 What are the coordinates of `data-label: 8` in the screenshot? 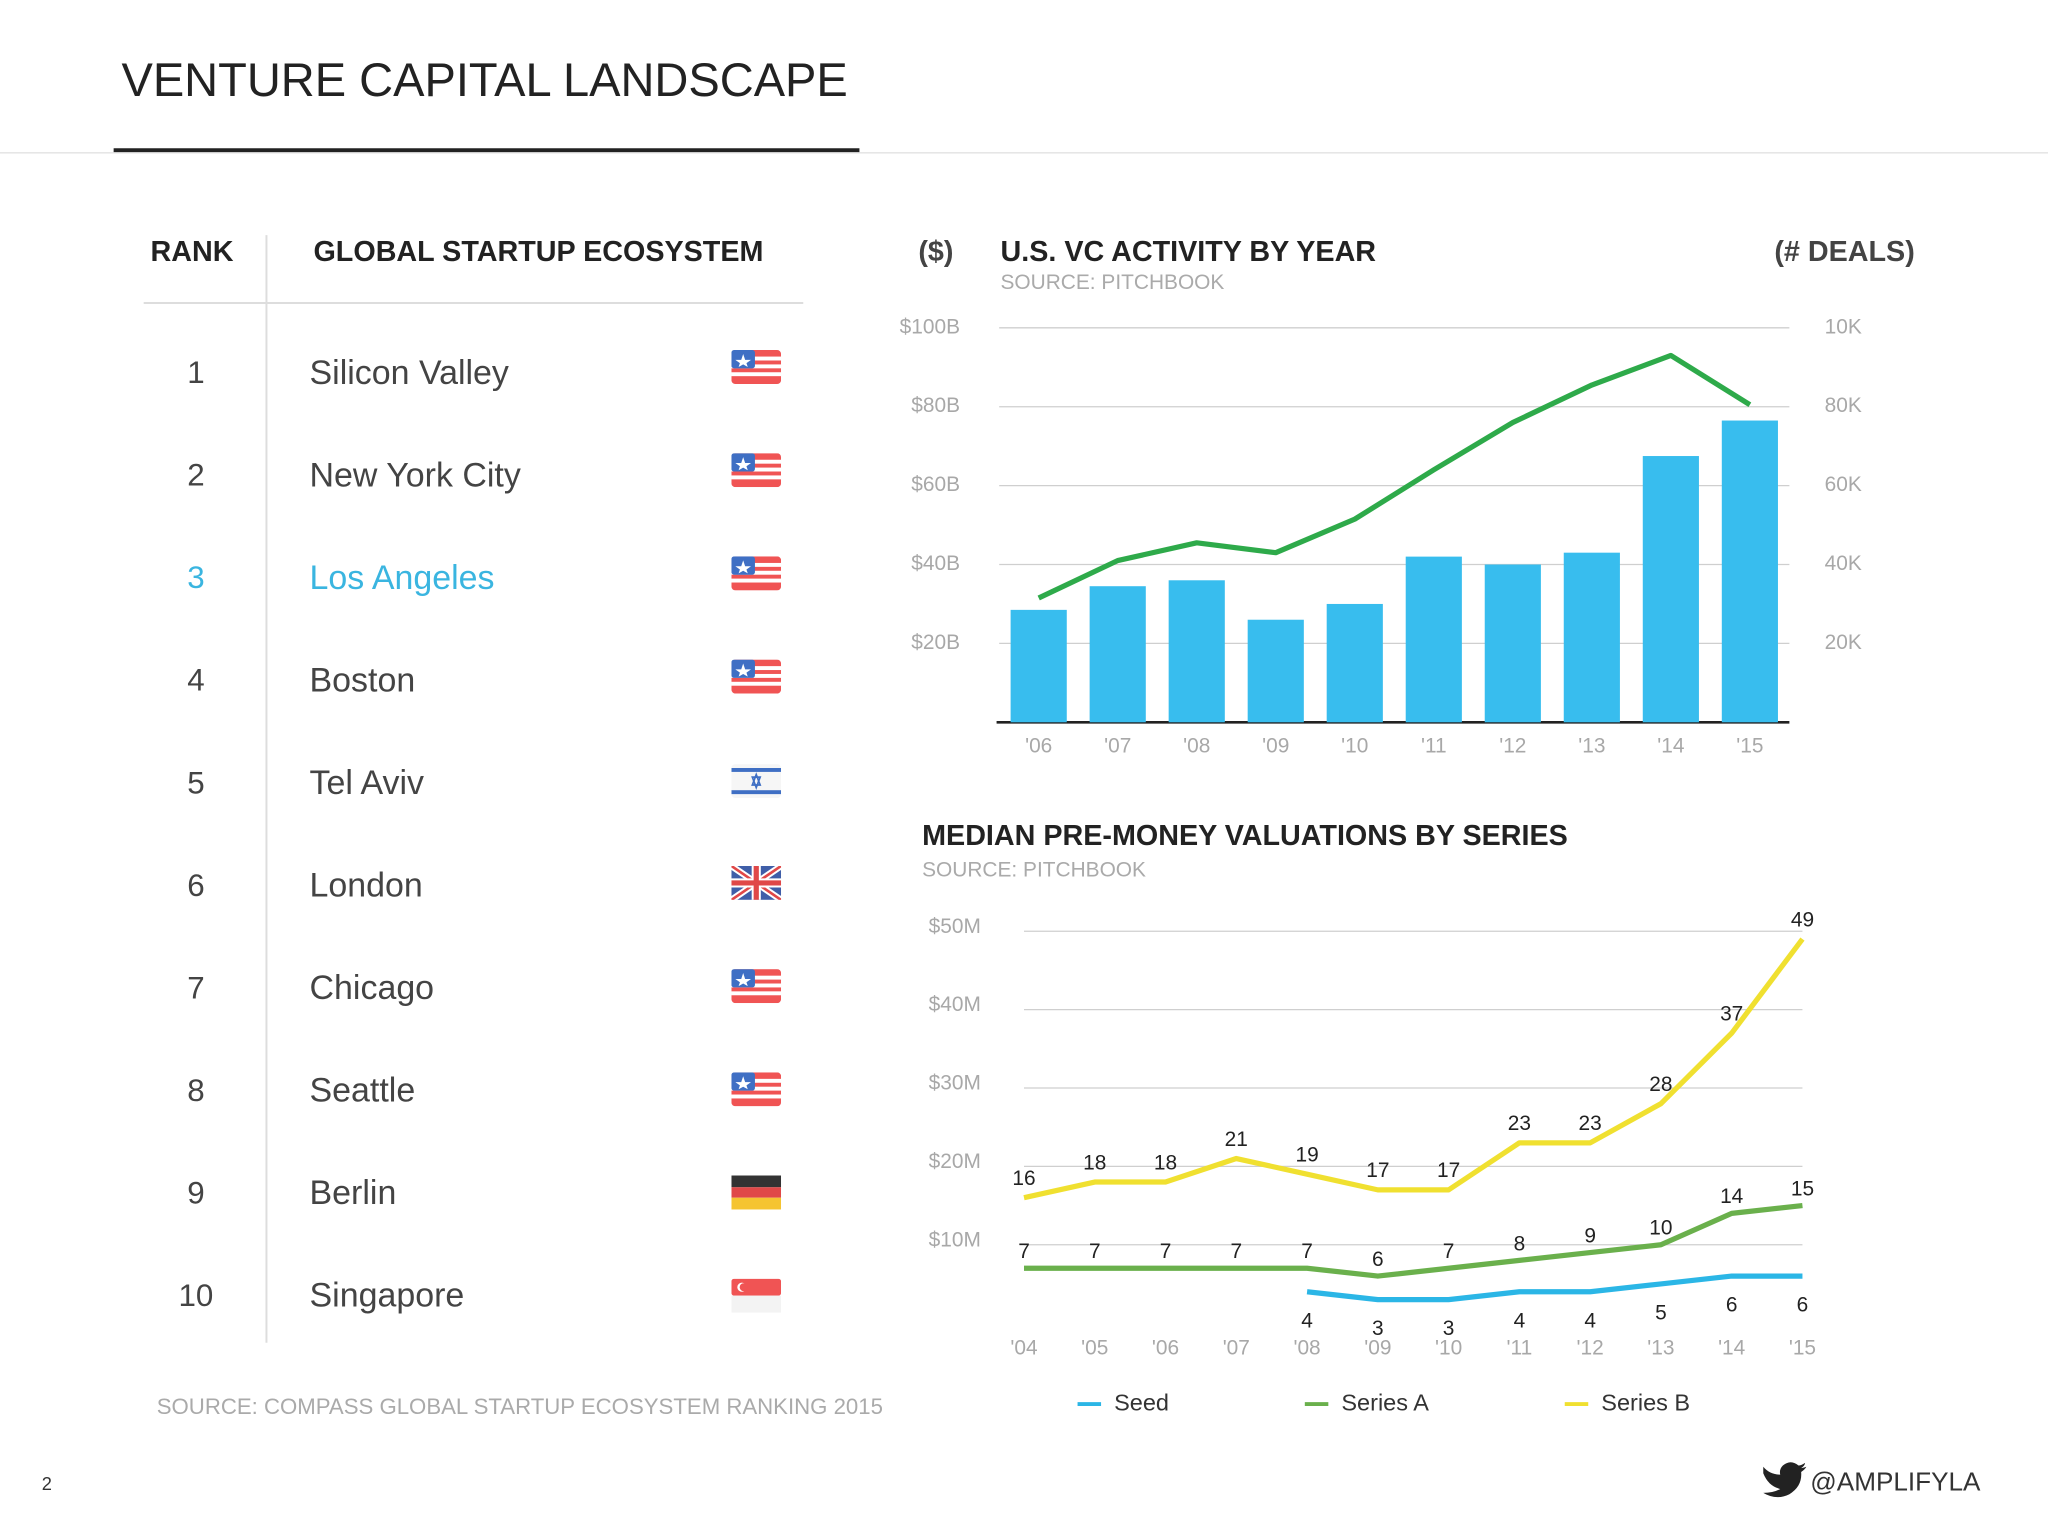 It's located at (1520, 1243).